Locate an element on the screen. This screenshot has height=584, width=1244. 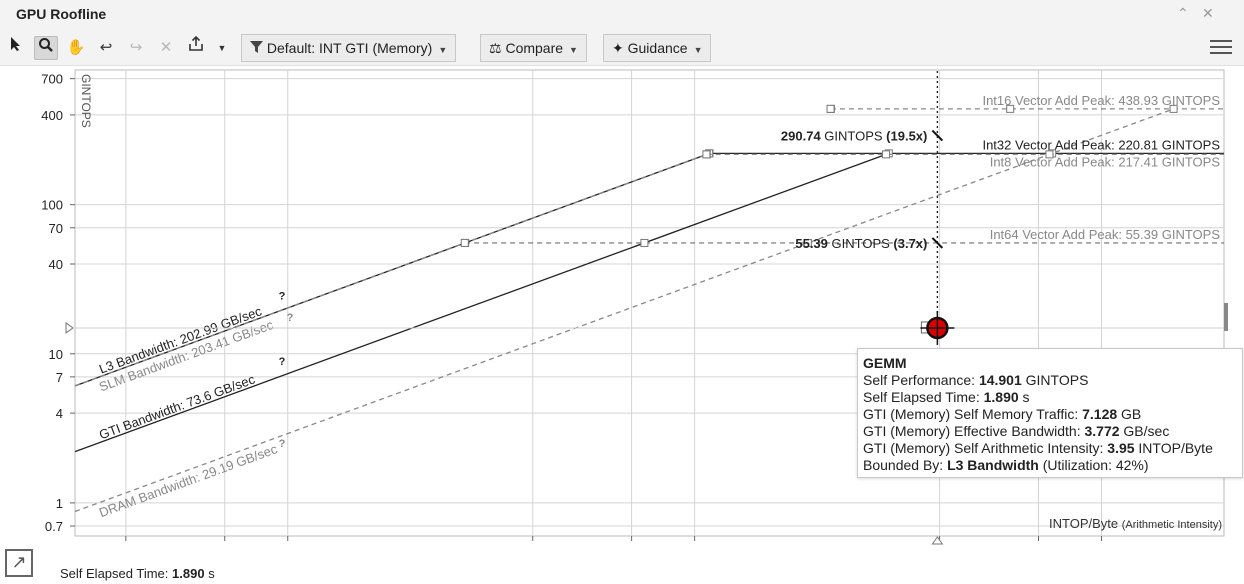
compute-roof-label: Int32 Vector Add Peak: 220.81 GINTOPS is located at coordinates (1101, 144).